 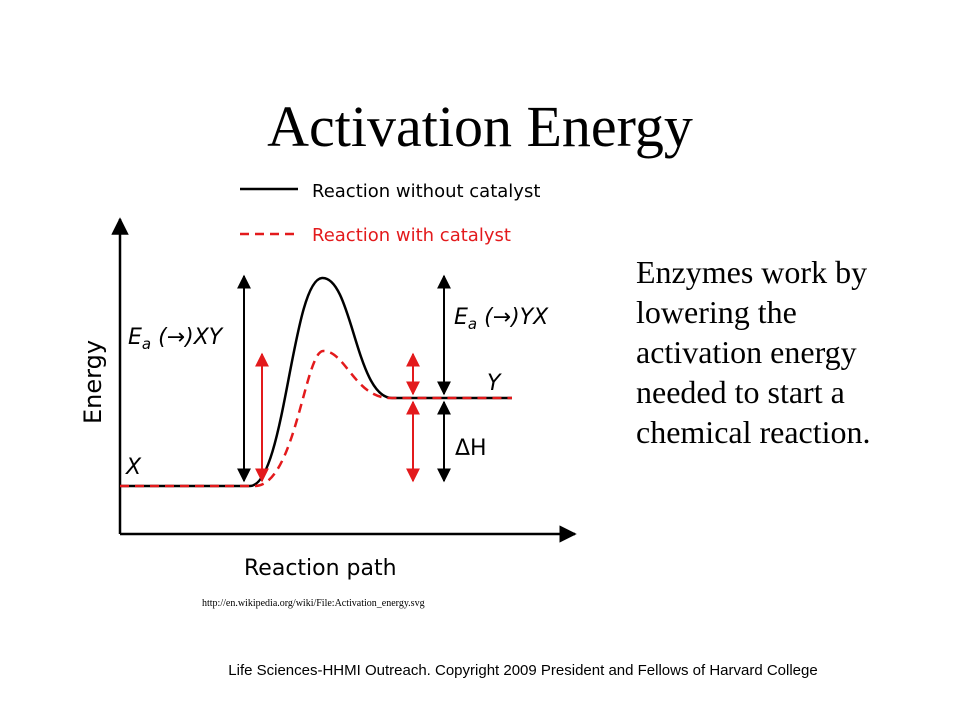 I want to click on curve-with-catalyst, so click(x=316, y=418).